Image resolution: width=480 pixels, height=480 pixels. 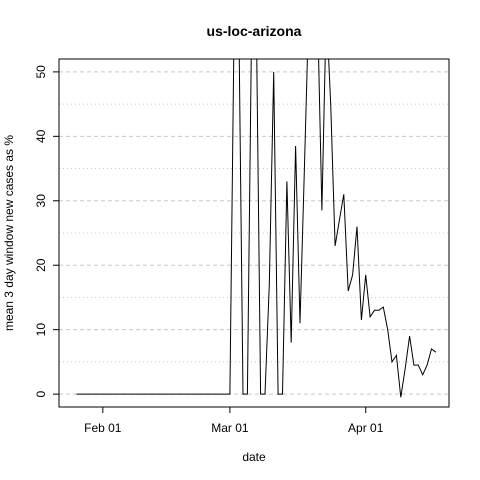 What do you see at coordinates (41, 201) in the screenshot?
I see `y-tick-label: 30` at bounding box center [41, 201].